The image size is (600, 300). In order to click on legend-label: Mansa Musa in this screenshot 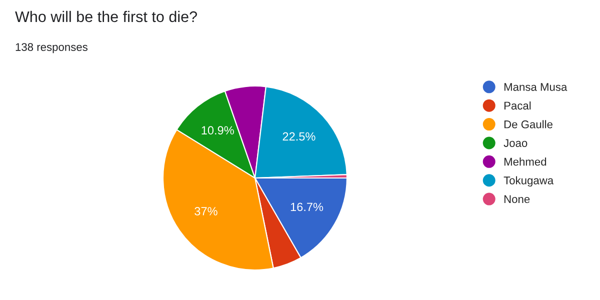, I will do `click(536, 87)`.